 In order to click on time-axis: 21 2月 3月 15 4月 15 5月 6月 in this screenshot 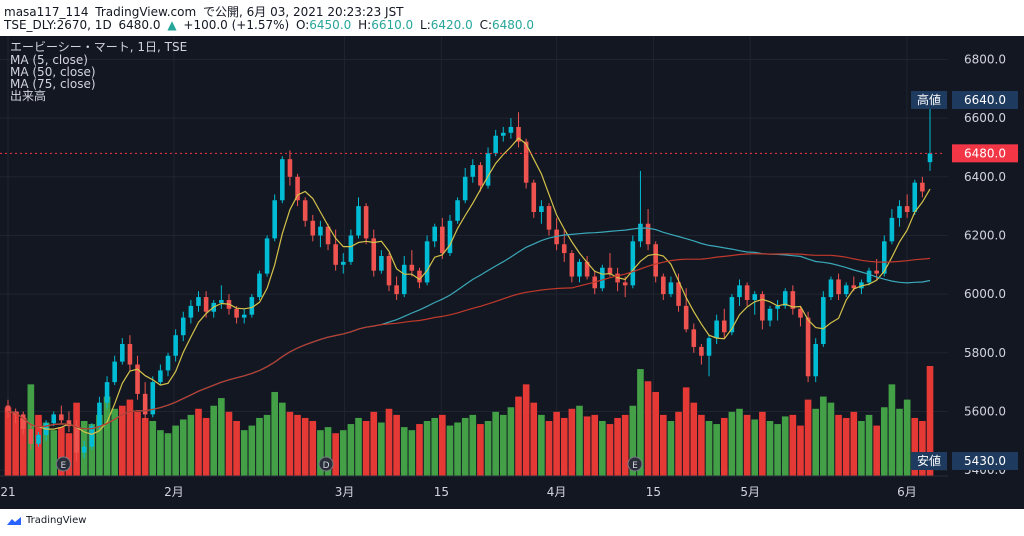, I will do `click(474, 492)`.